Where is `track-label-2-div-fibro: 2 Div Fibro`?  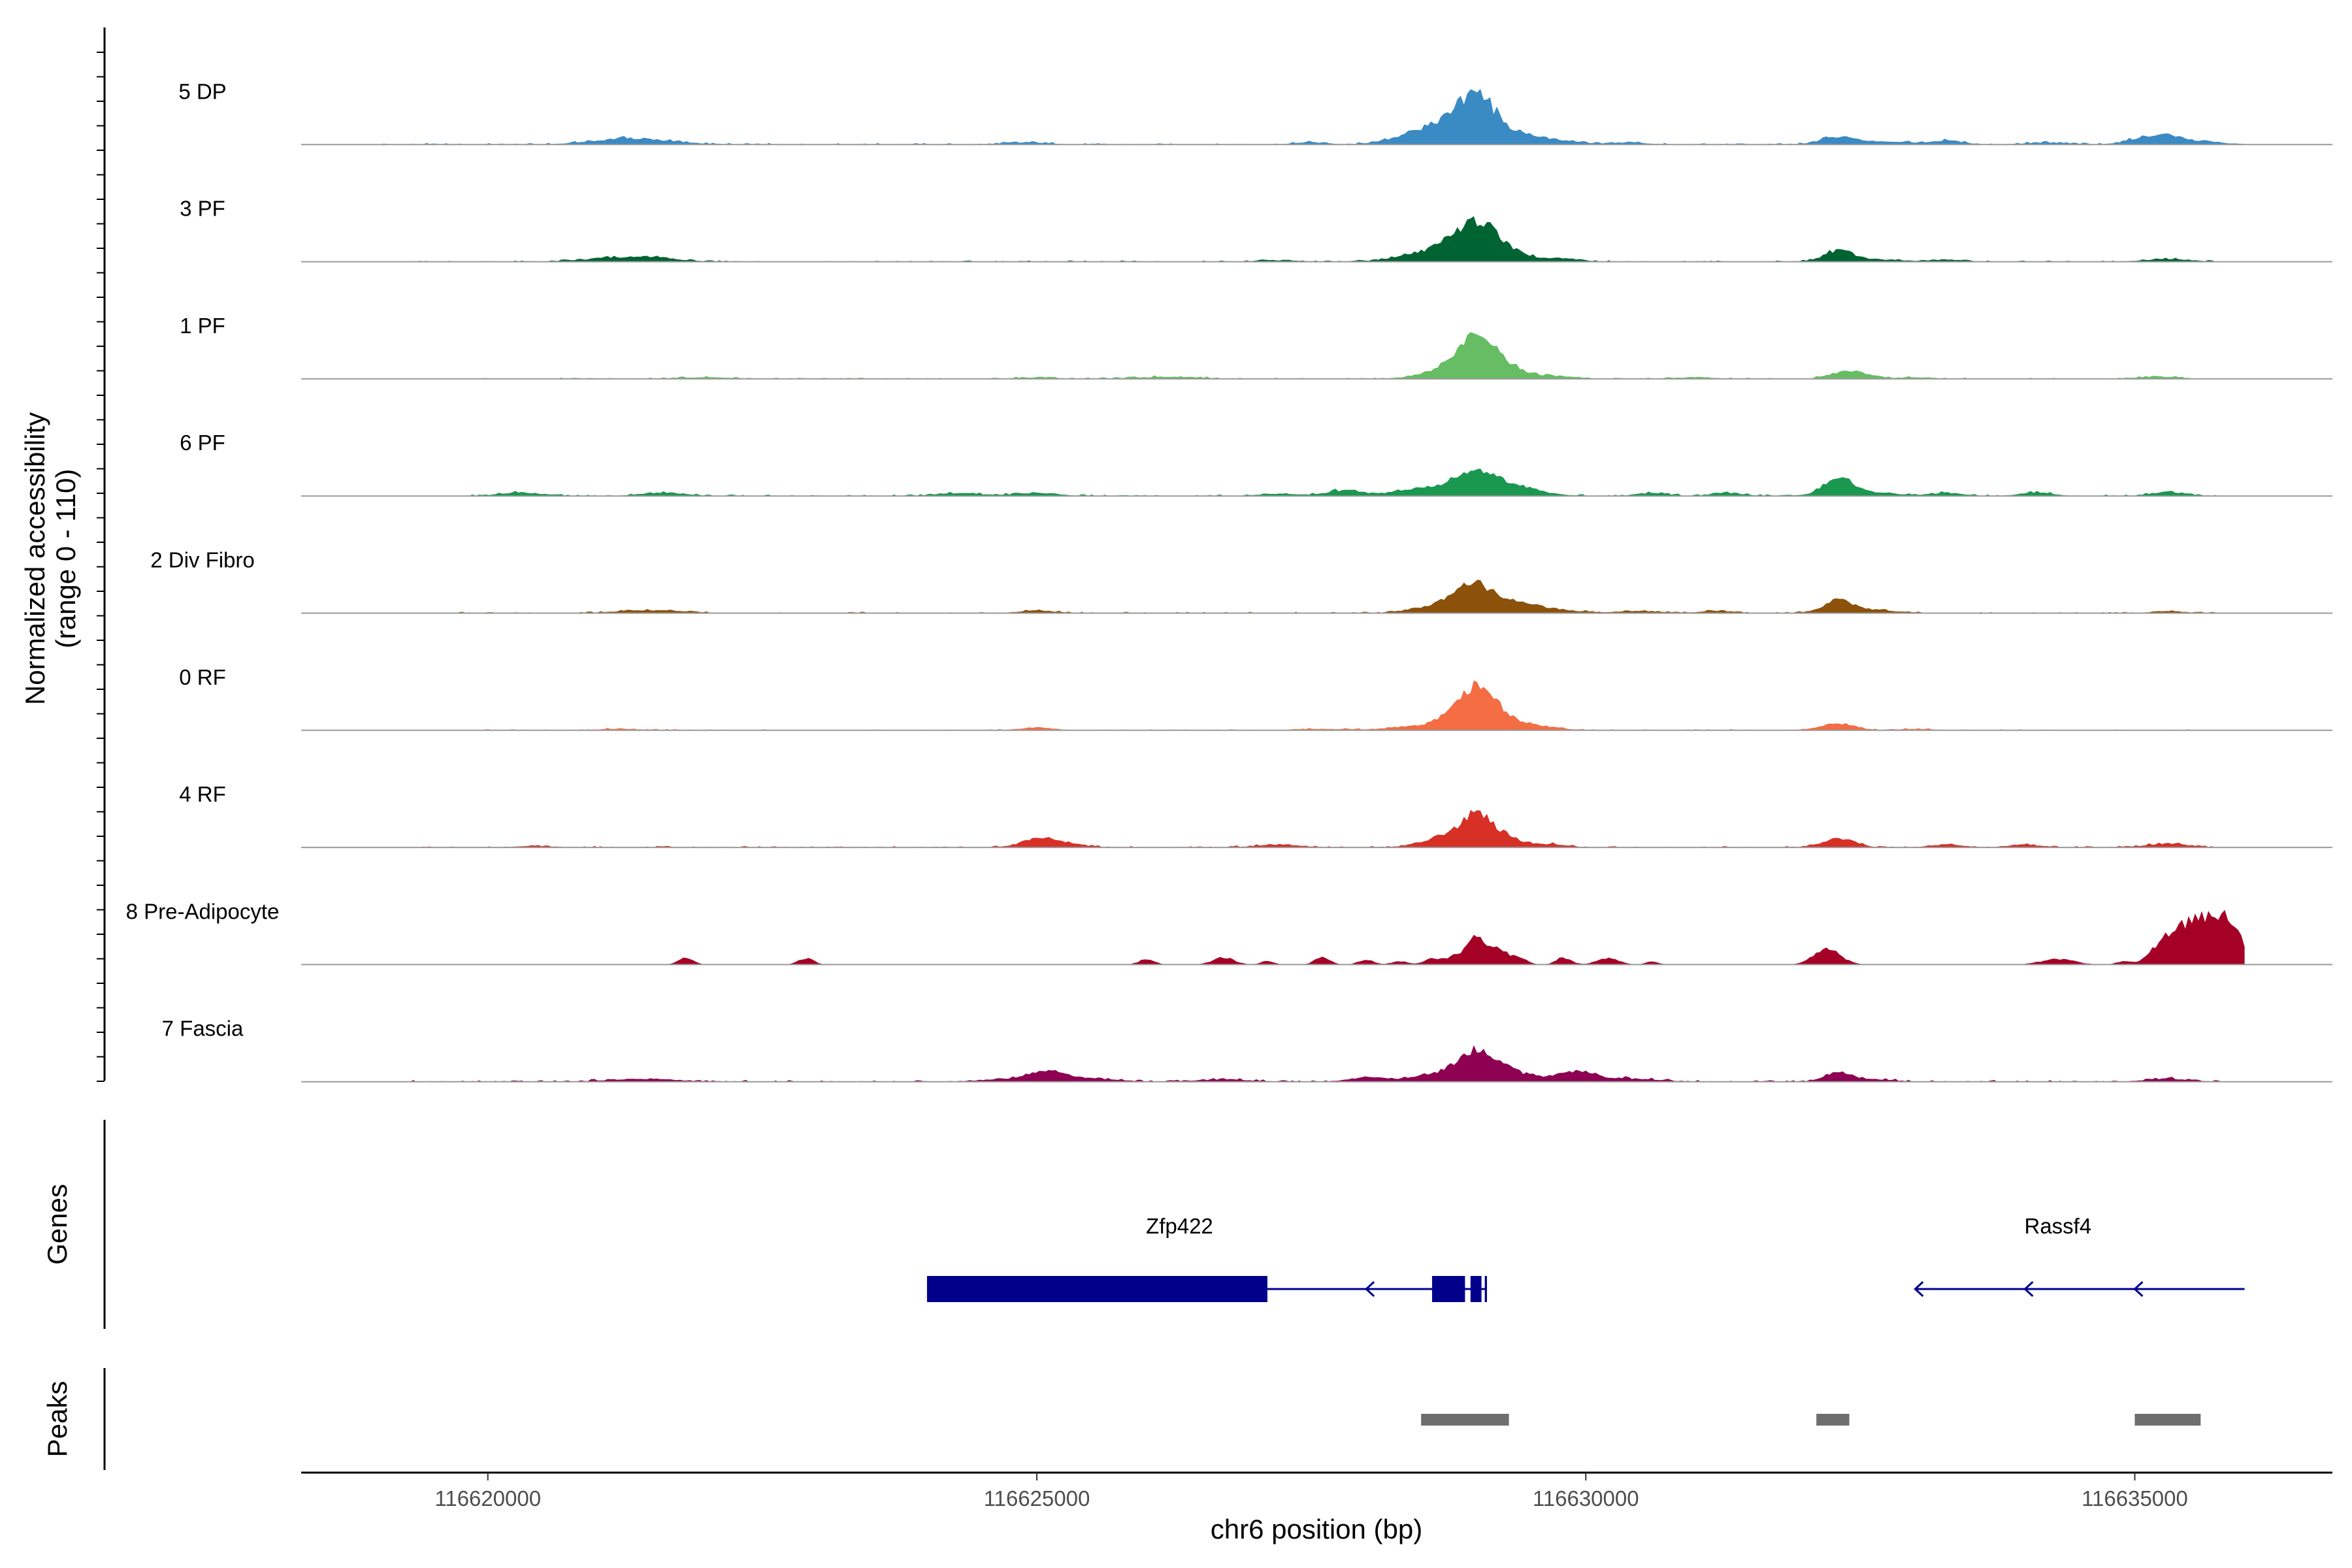 track-label-2-div-fibro: 2 Div Fibro is located at coordinates (202, 560).